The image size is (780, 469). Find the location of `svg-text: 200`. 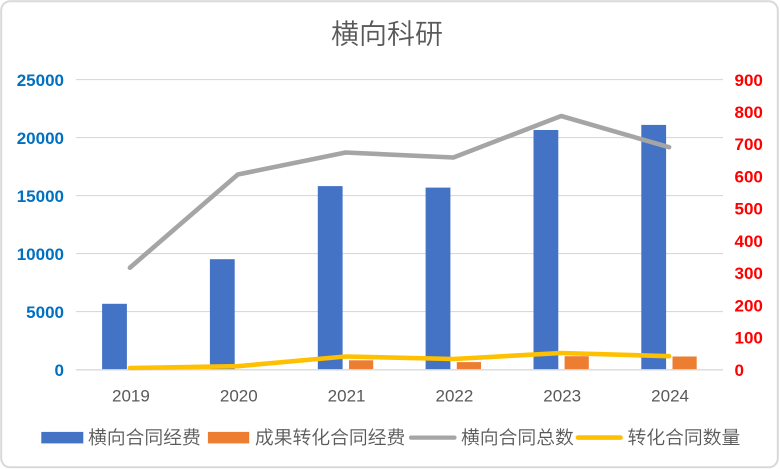

svg-text: 200 is located at coordinates (749, 305).